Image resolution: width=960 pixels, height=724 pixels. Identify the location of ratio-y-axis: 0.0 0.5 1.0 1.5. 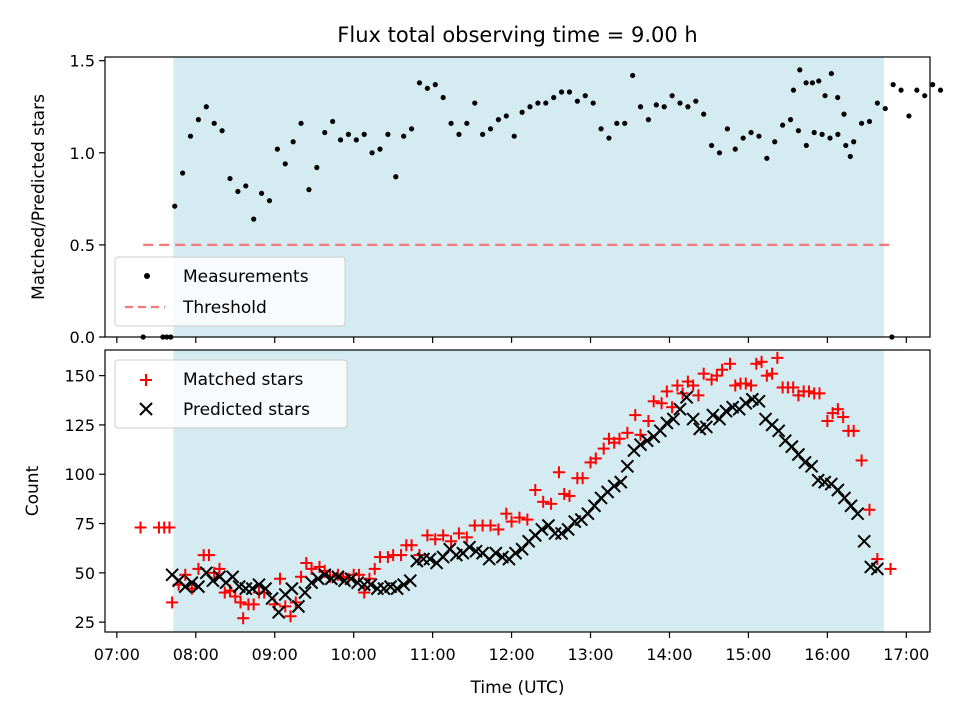
(87, 199).